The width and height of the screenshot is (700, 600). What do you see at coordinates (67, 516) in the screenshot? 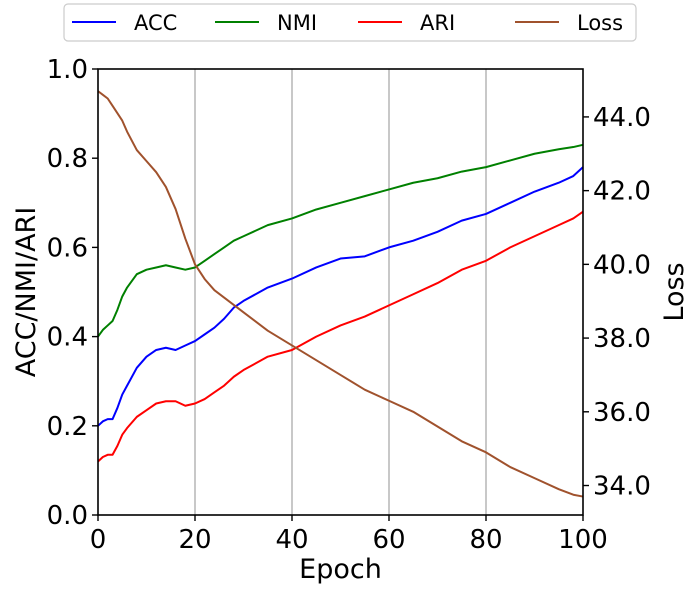
I see `y-left-tick-label: 0.0` at bounding box center [67, 516].